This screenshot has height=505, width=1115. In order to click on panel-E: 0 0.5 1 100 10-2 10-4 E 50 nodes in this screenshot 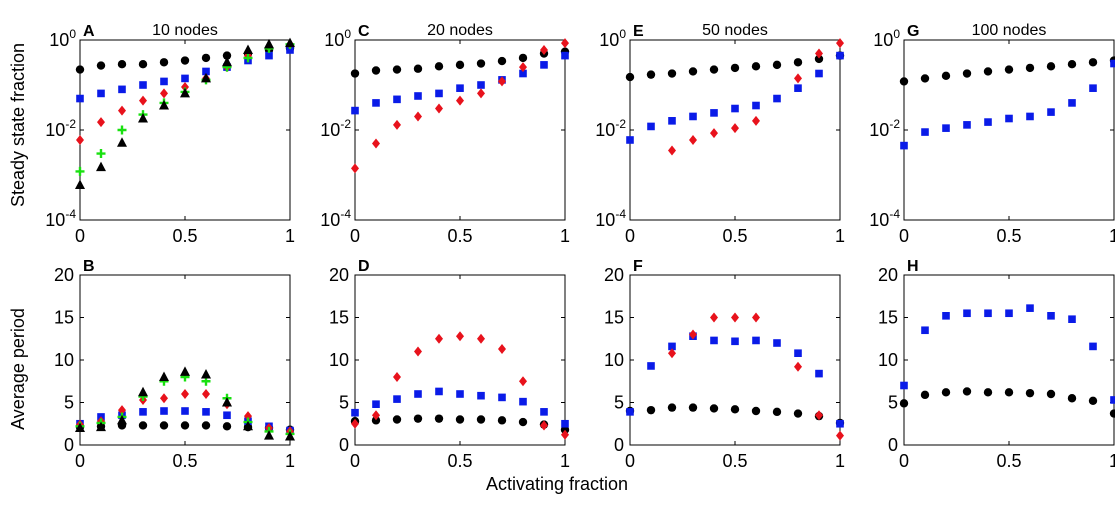, I will do `click(720, 134)`.